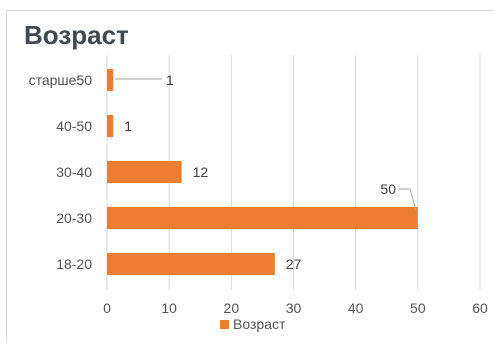 This screenshot has height=344, width=495. I want to click on chart-title: Возраст, so click(76, 35).